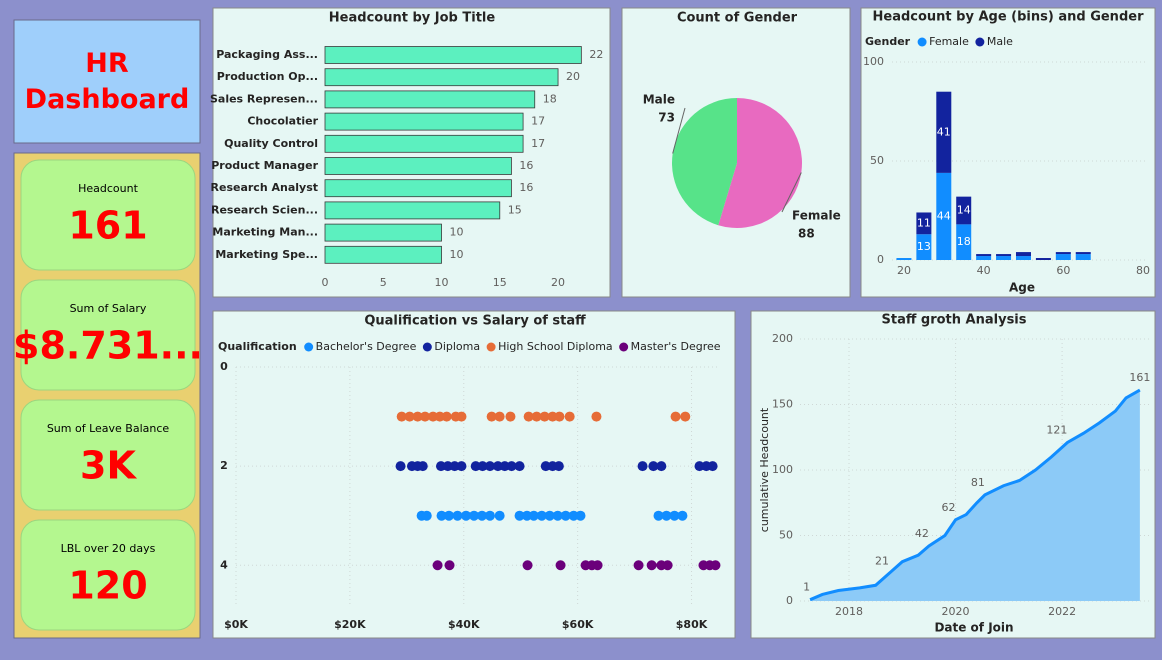  What do you see at coordinates (224, 564) in the screenshot?
I see `y-tick-label: 4` at bounding box center [224, 564].